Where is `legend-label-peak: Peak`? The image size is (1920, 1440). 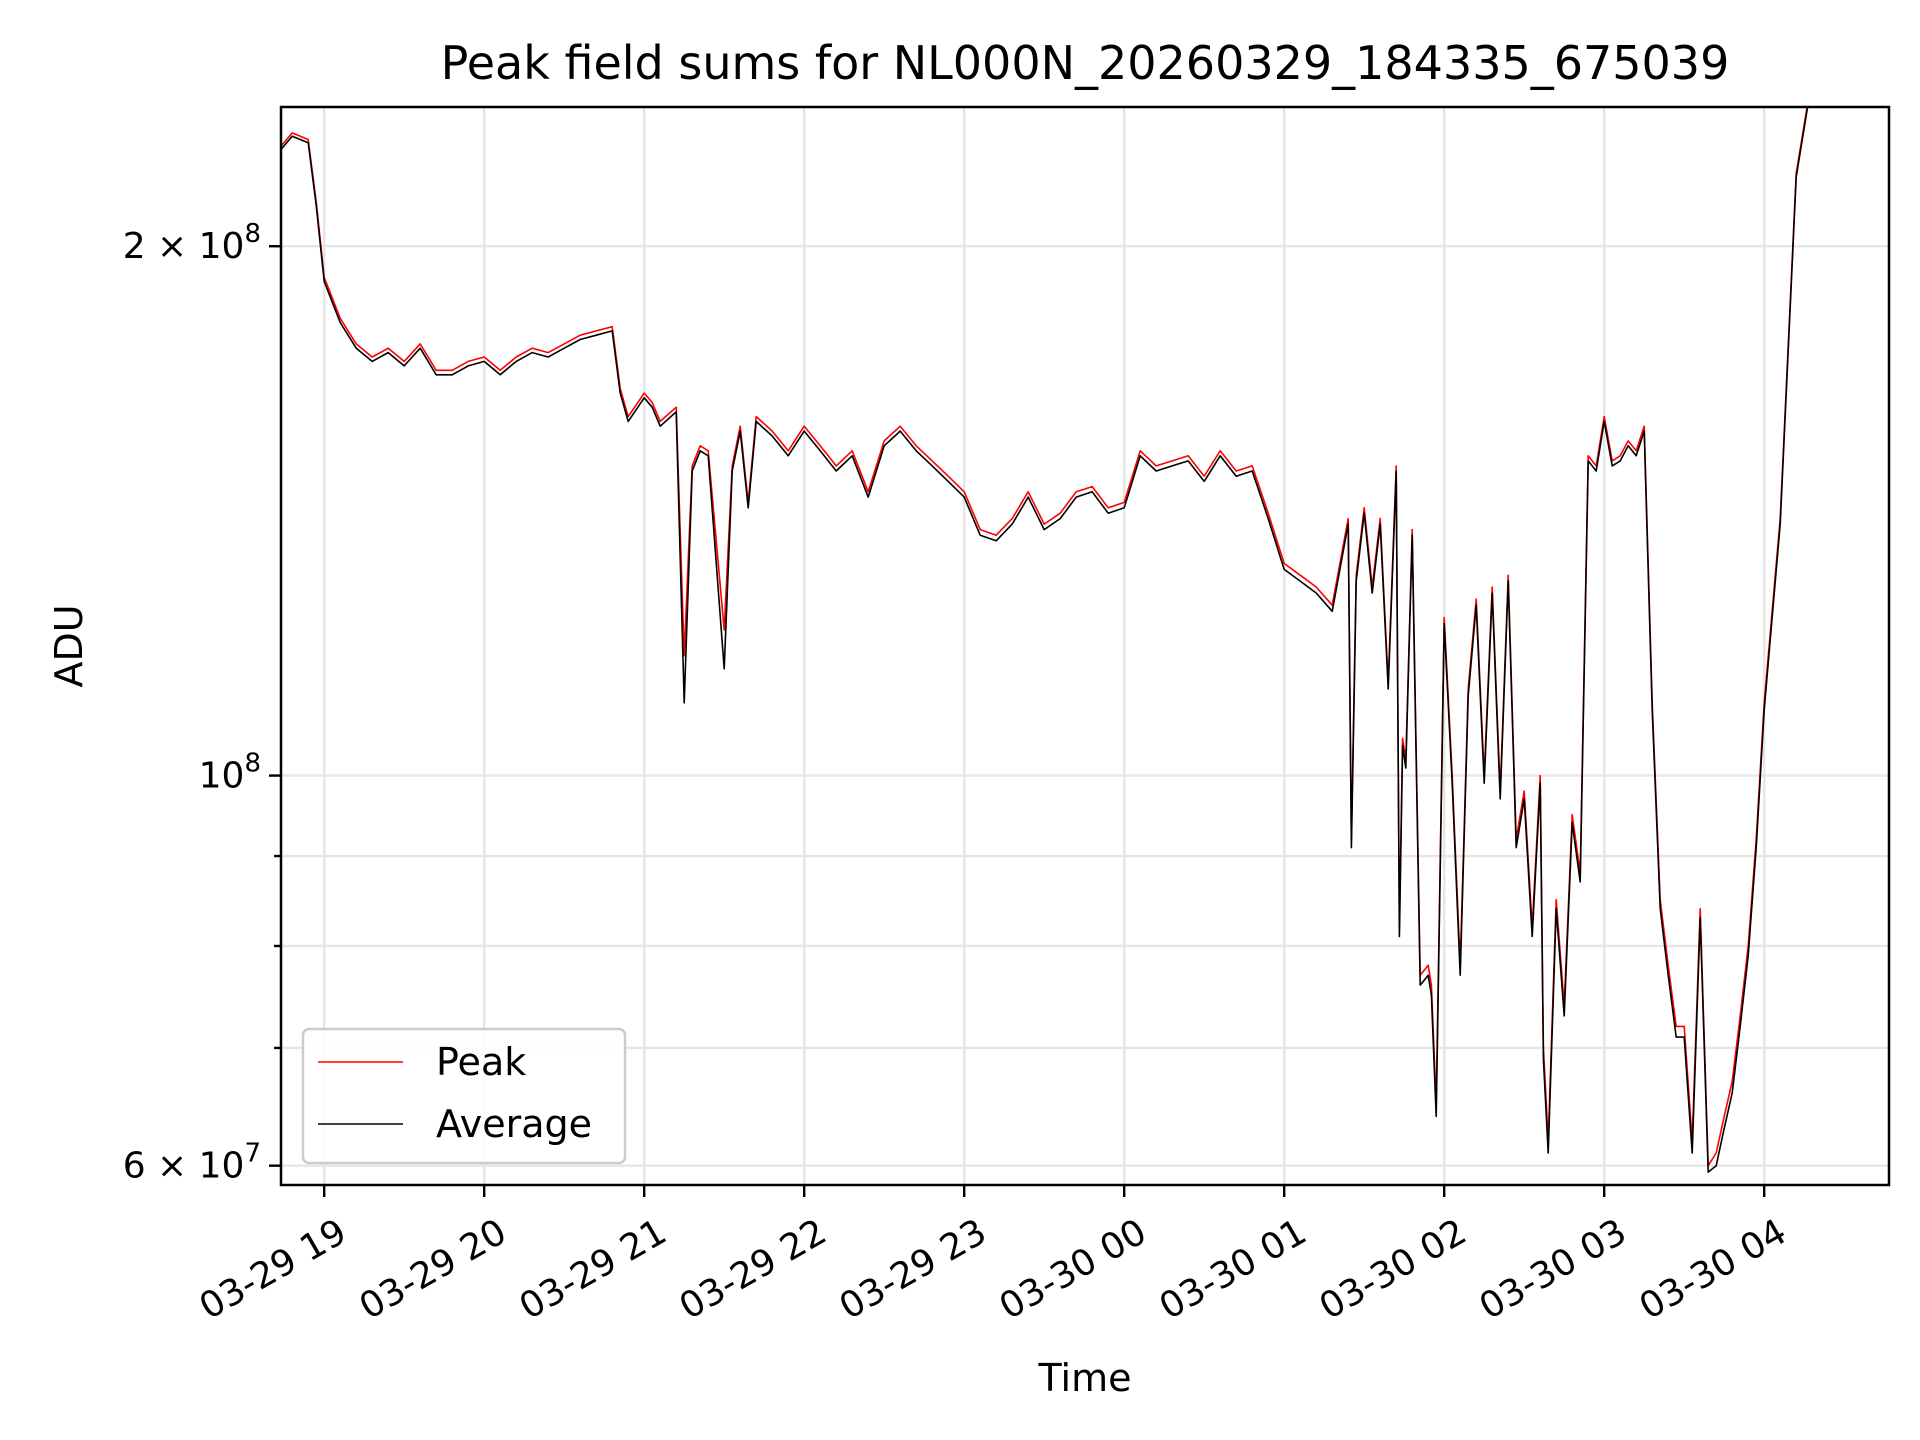 legend-label-peak: Peak is located at coordinates (481, 1062).